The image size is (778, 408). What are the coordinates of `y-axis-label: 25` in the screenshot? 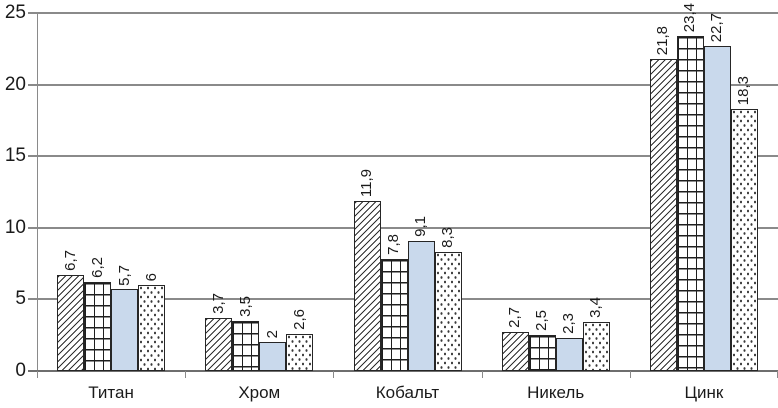 It's located at (15, 12).